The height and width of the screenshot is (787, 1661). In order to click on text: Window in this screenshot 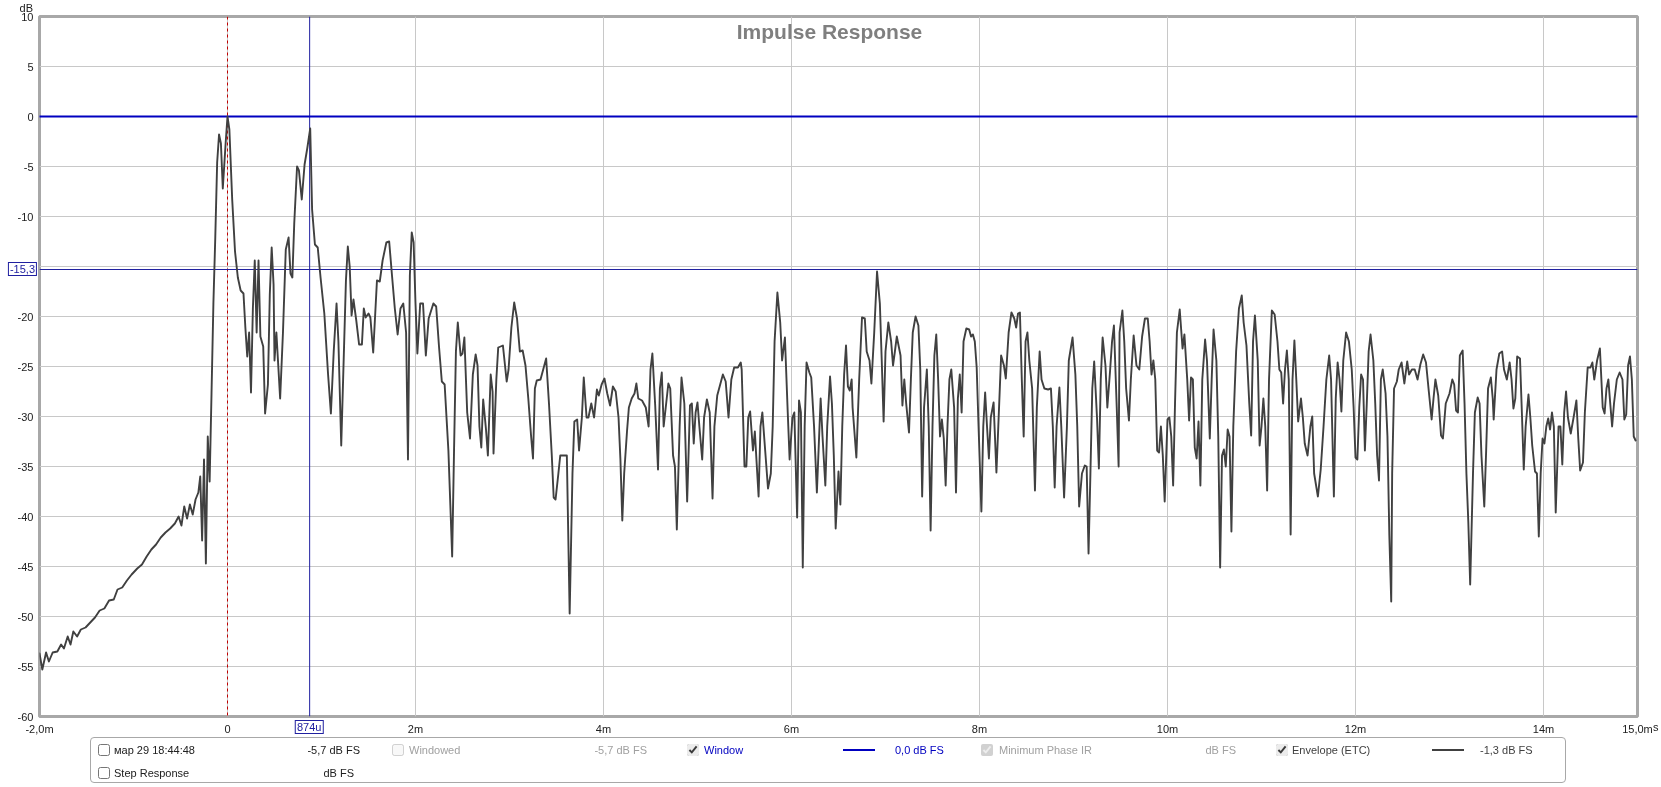, I will do `click(724, 750)`.